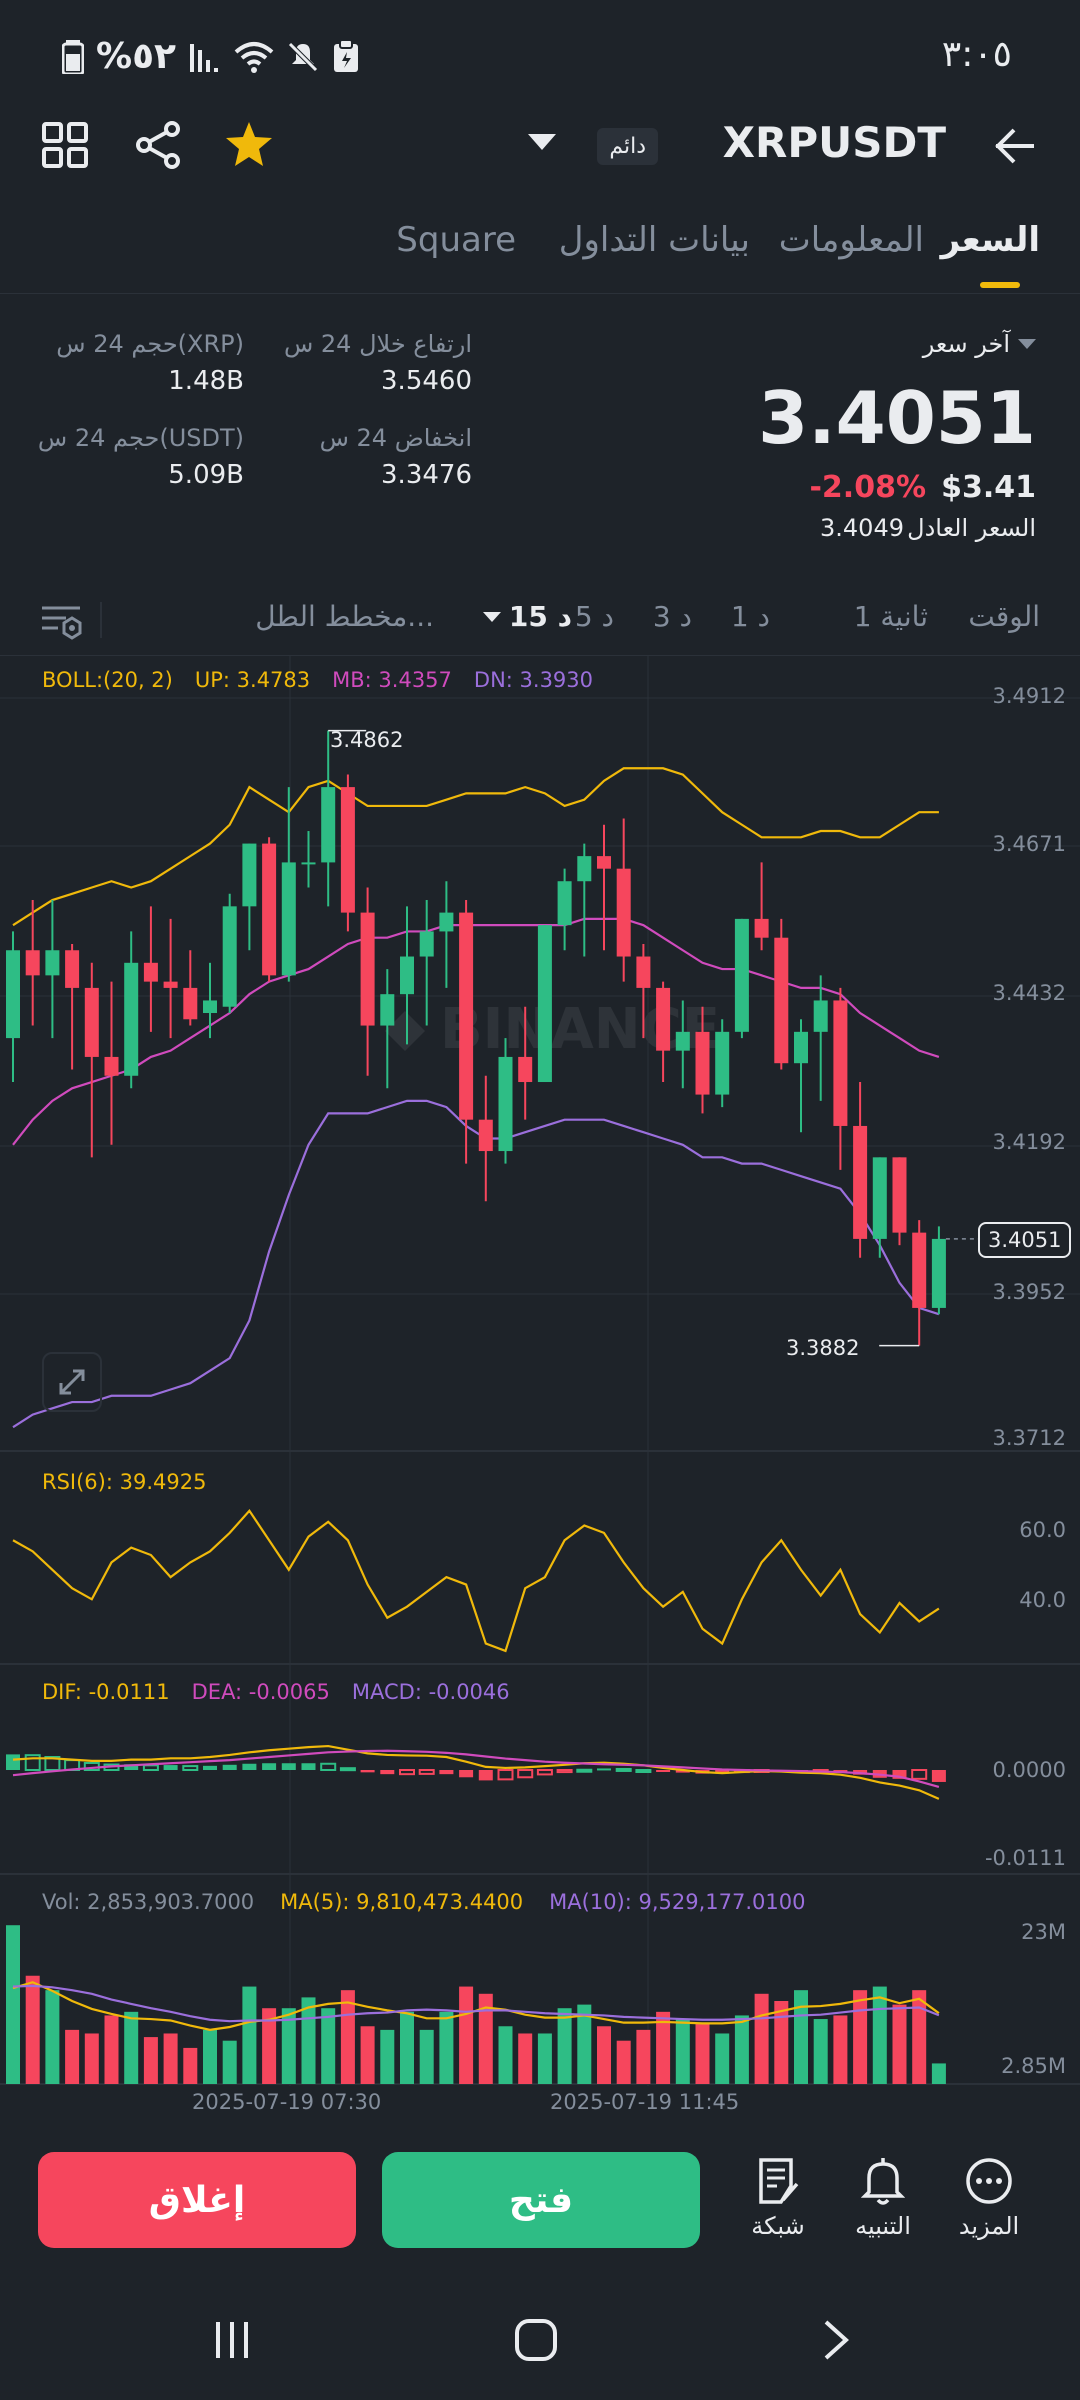  Describe the element at coordinates (476, 1580) in the screenshot. I see `rsi-line` at that location.